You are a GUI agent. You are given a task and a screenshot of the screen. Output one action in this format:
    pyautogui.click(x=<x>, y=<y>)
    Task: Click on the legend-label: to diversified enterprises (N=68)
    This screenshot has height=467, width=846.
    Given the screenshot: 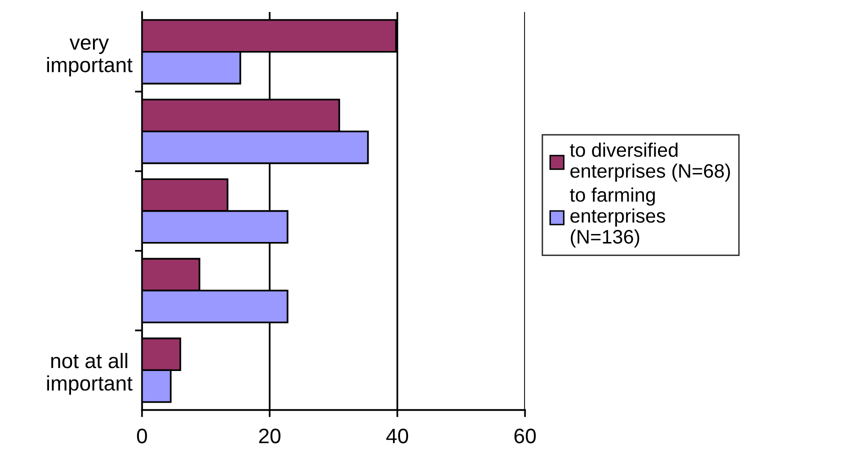 What is the action you would take?
    pyautogui.click(x=650, y=162)
    